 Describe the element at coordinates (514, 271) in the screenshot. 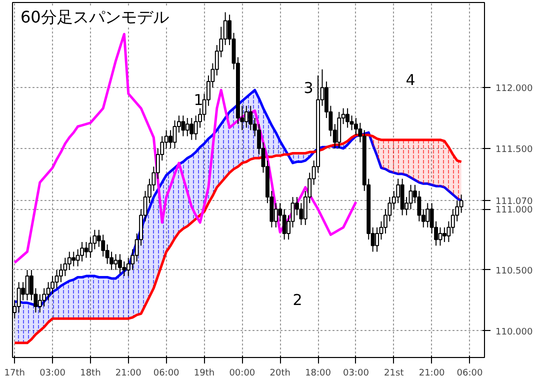

I see `y-tick-label: 110.500` at that location.